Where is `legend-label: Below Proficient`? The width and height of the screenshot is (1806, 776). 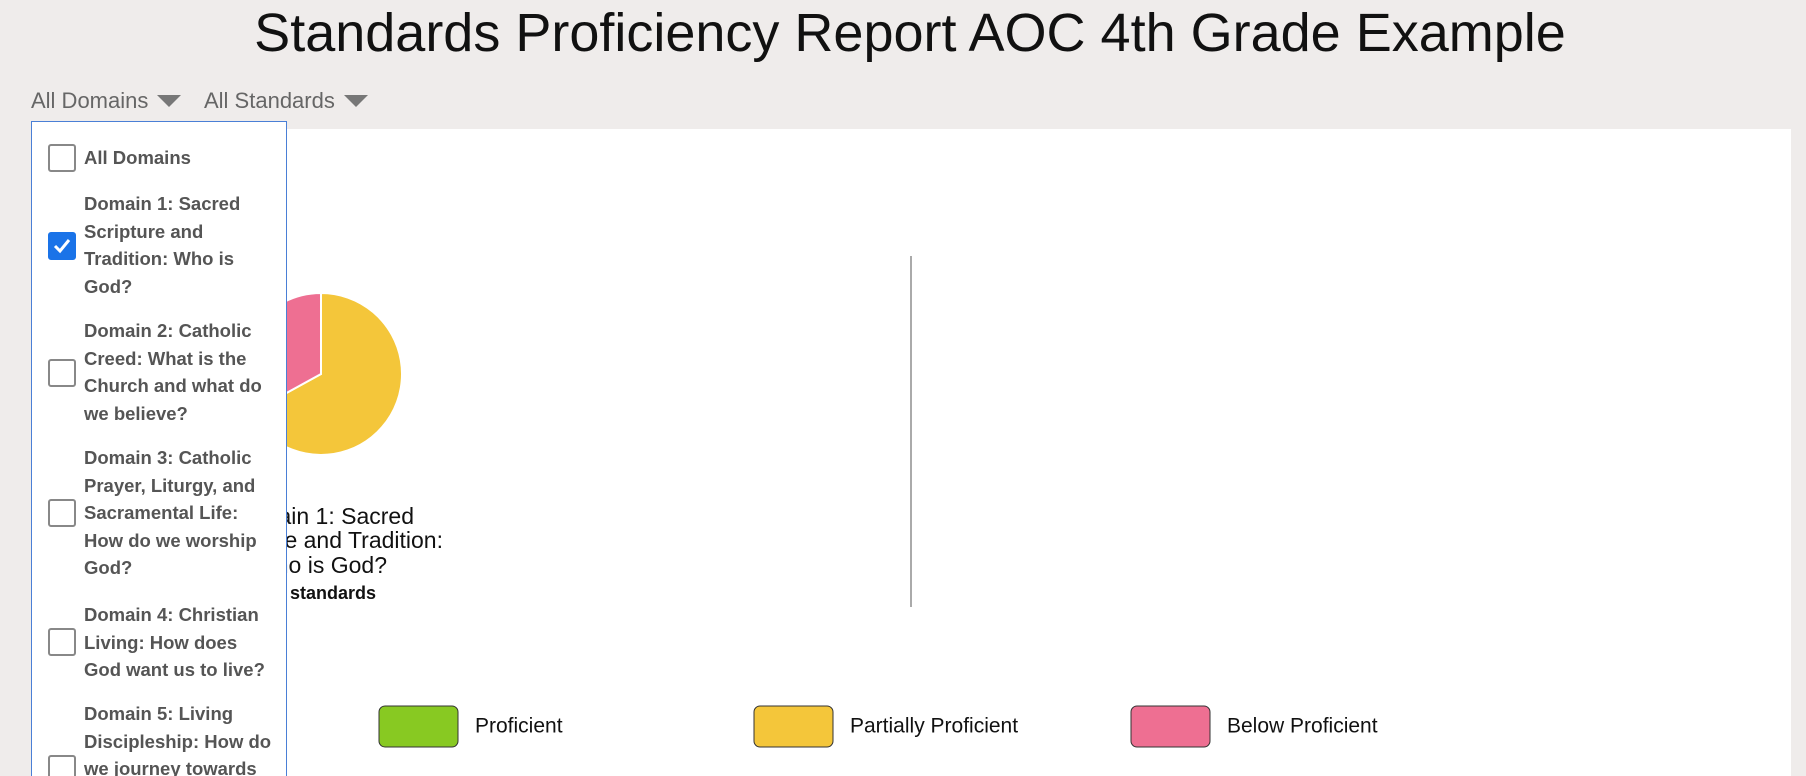 legend-label: Below Proficient is located at coordinates (1302, 726).